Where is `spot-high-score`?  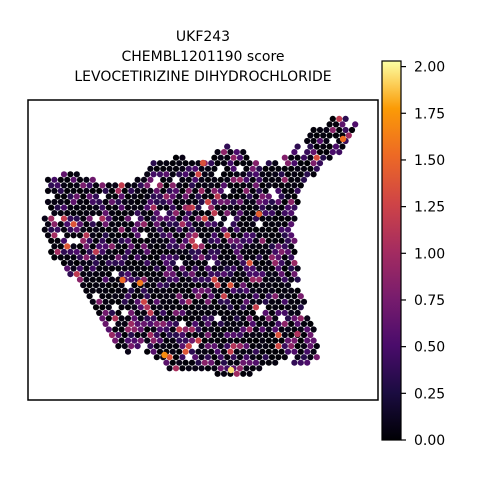 spot-high-score is located at coordinates (297, 334).